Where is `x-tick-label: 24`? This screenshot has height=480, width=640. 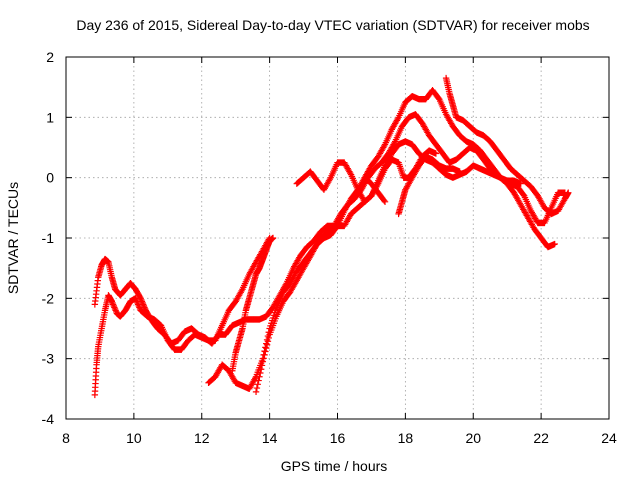
x-tick-label: 24 is located at coordinates (609, 438).